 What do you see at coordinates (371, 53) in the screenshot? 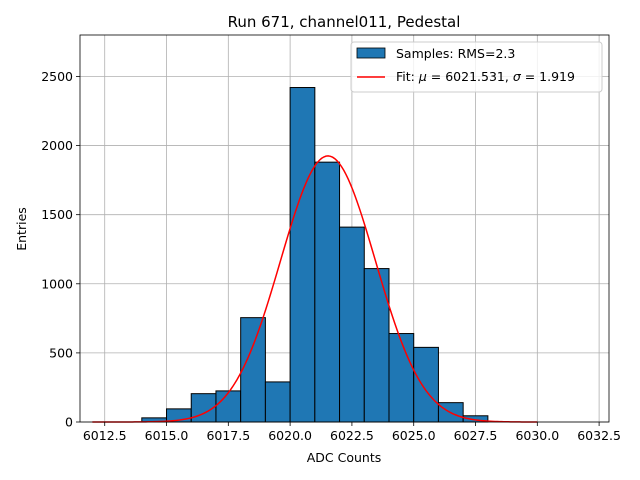
I see `legend-samples-swatch` at bounding box center [371, 53].